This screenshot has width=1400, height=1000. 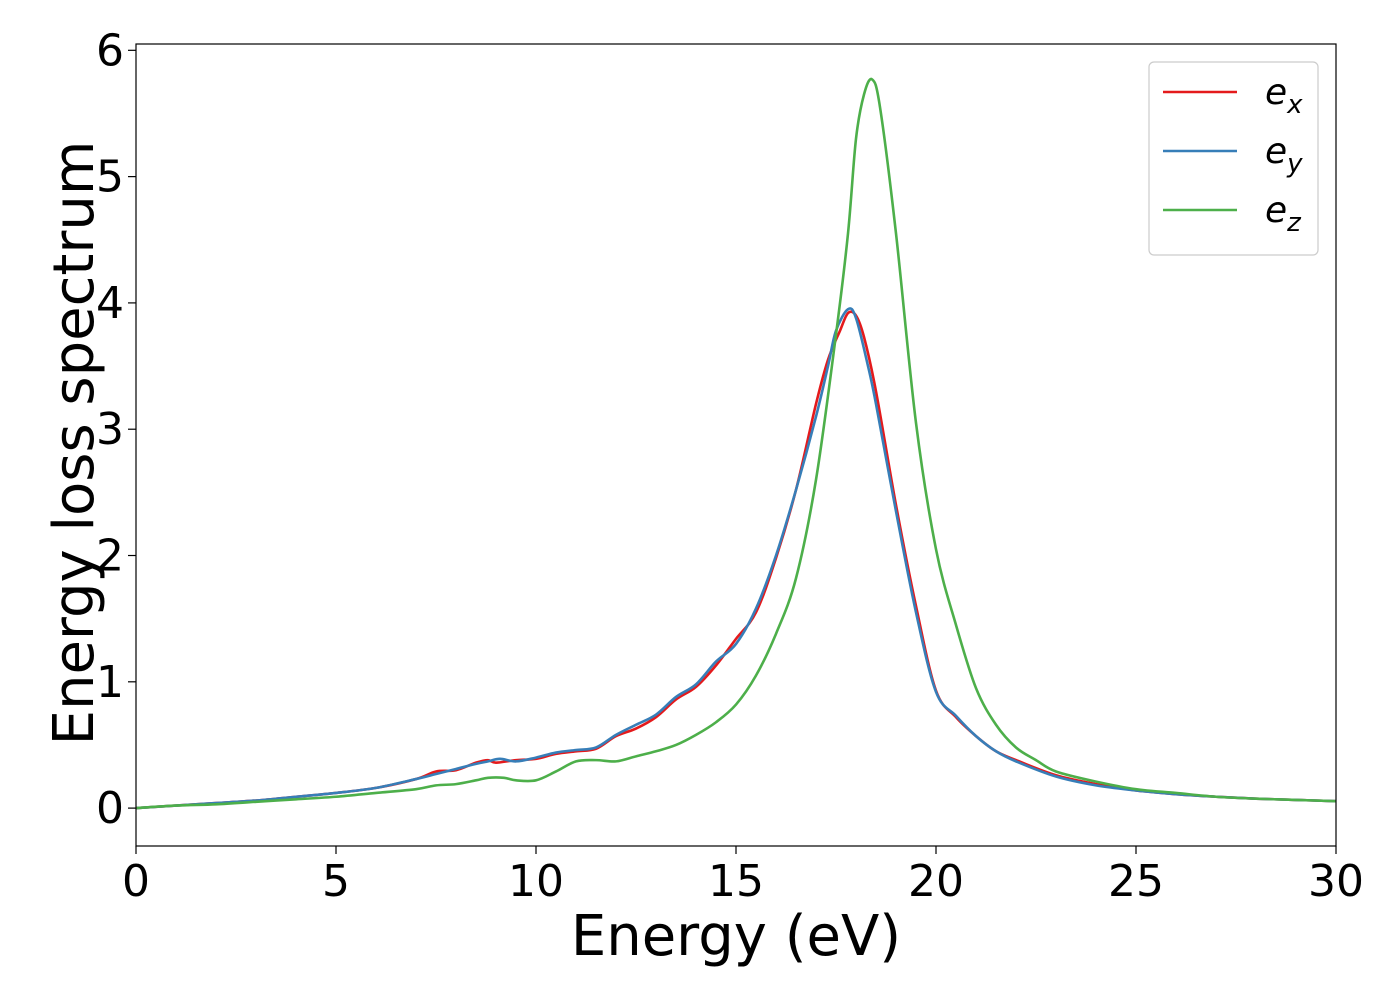 I want to click on legend-label: ey, so click(x=1284, y=155).